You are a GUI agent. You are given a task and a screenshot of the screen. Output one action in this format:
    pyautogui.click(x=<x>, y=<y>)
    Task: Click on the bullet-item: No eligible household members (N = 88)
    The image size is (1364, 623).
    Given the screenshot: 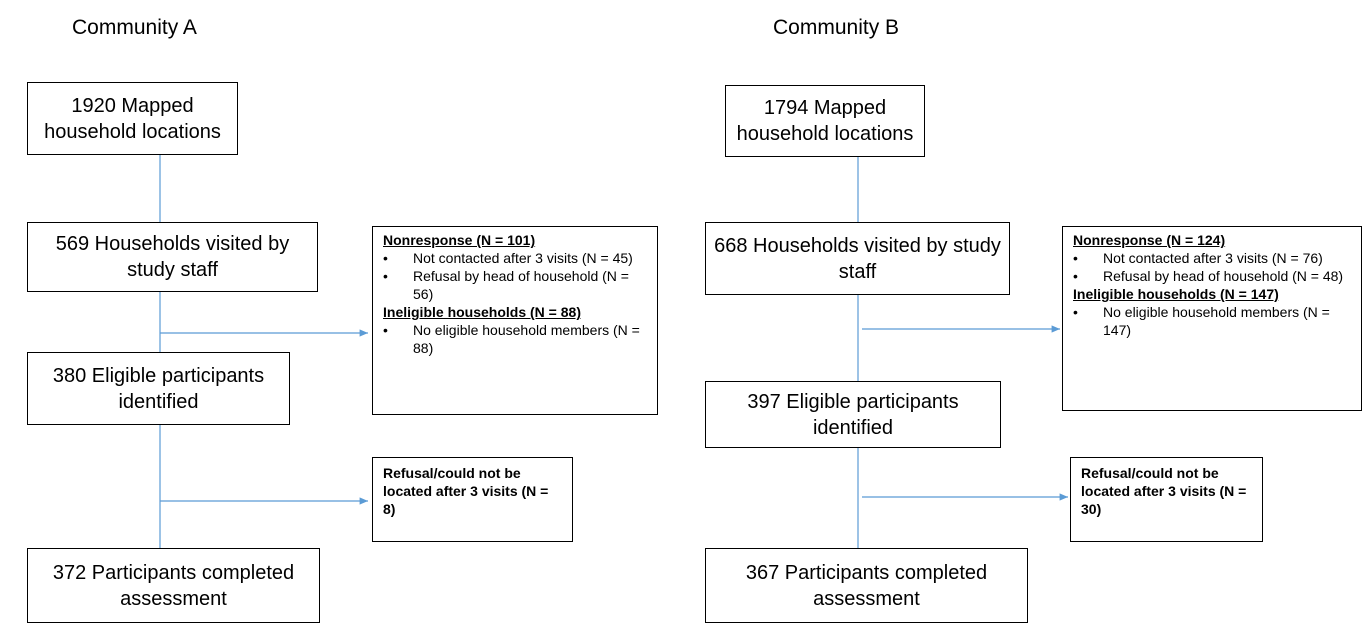 What is the action you would take?
    pyautogui.click(x=516, y=339)
    